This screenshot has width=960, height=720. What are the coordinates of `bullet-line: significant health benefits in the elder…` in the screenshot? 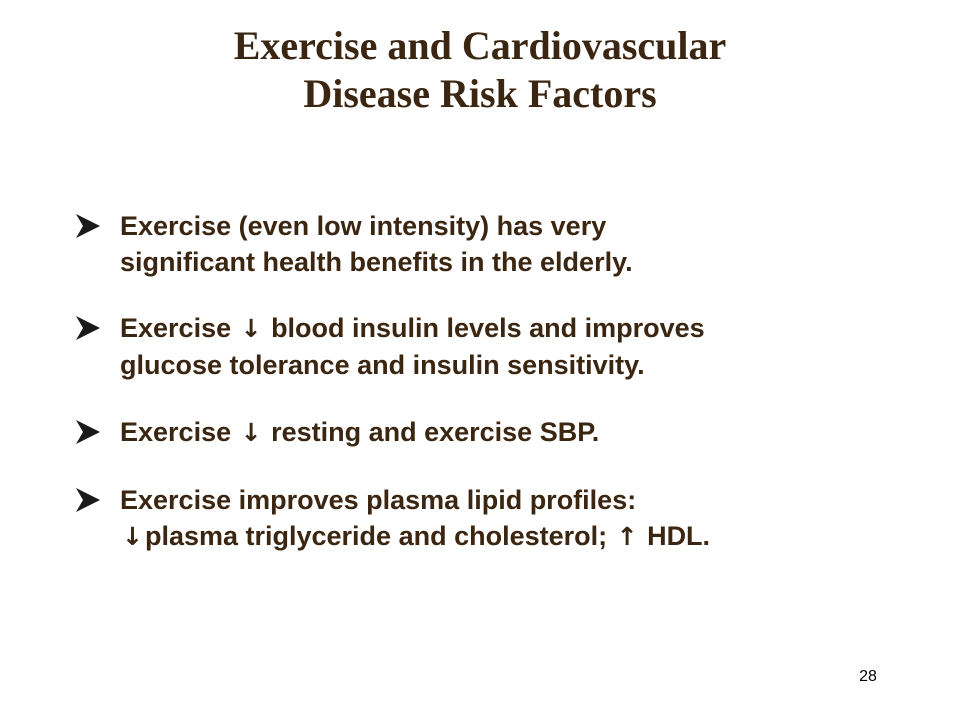 It's located at (376, 262).